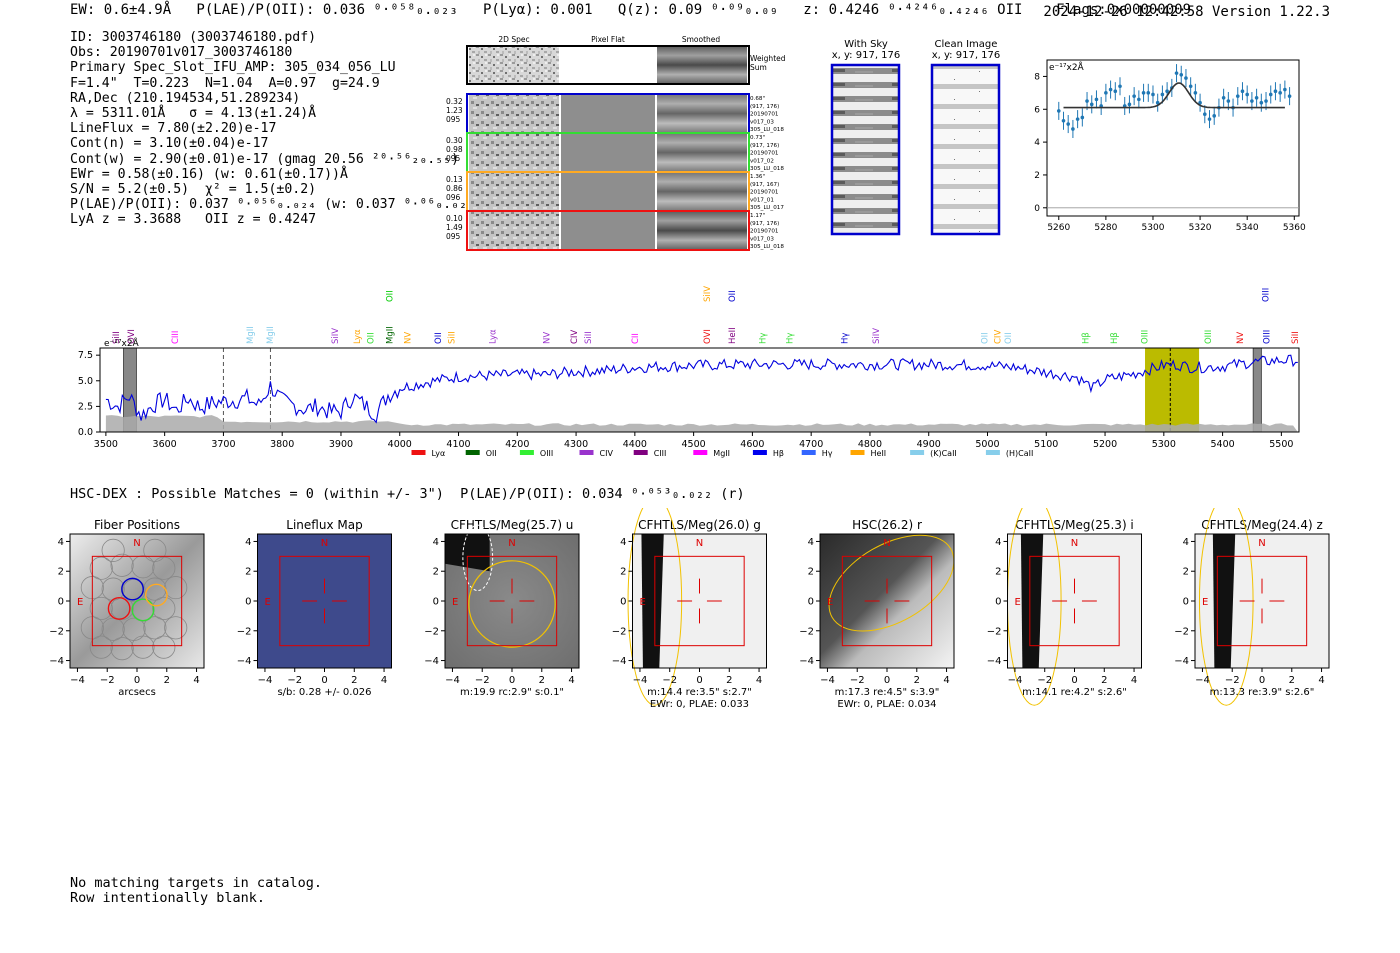 The image size is (1400, 953). Describe the element at coordinates (626, 65) in the screenshot. I see `weighted-sum-row: Weighted Sum` at that location.